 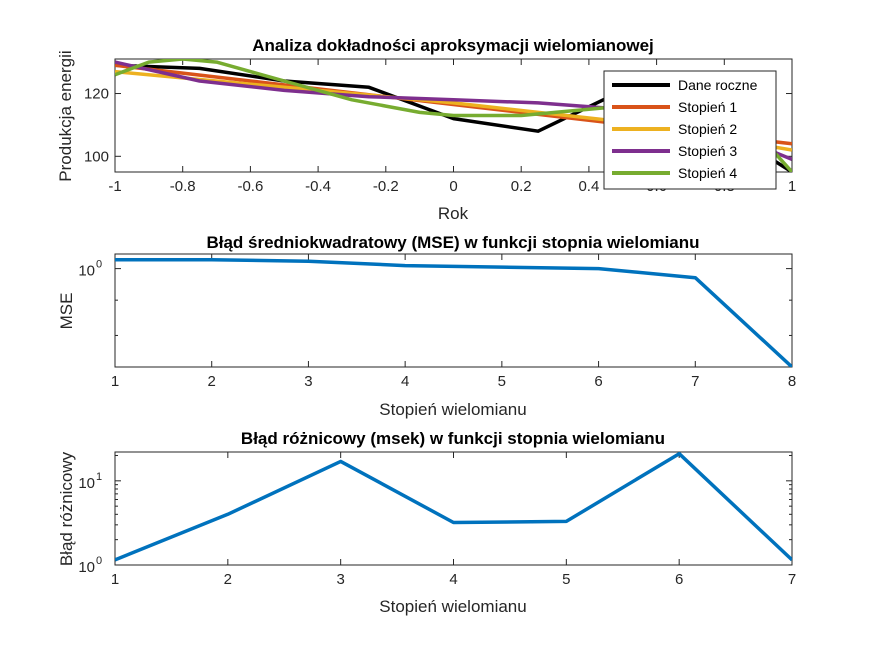 I want to click on chart3-series, so click(x=453, y=507).